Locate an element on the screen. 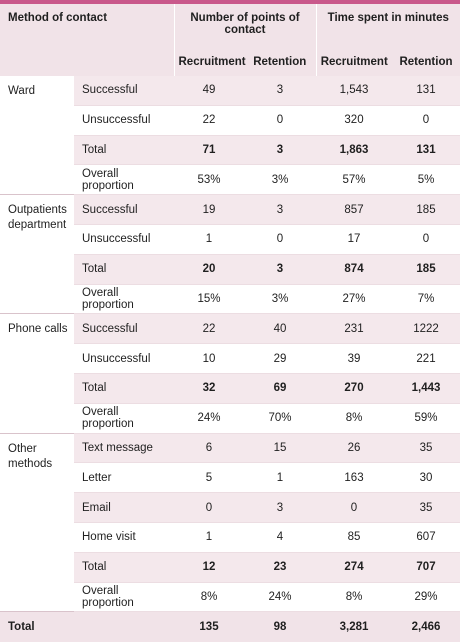 The width and height of the screenshot is (460, 642). group-label: Phone calls is located at coordinates (37, 373).